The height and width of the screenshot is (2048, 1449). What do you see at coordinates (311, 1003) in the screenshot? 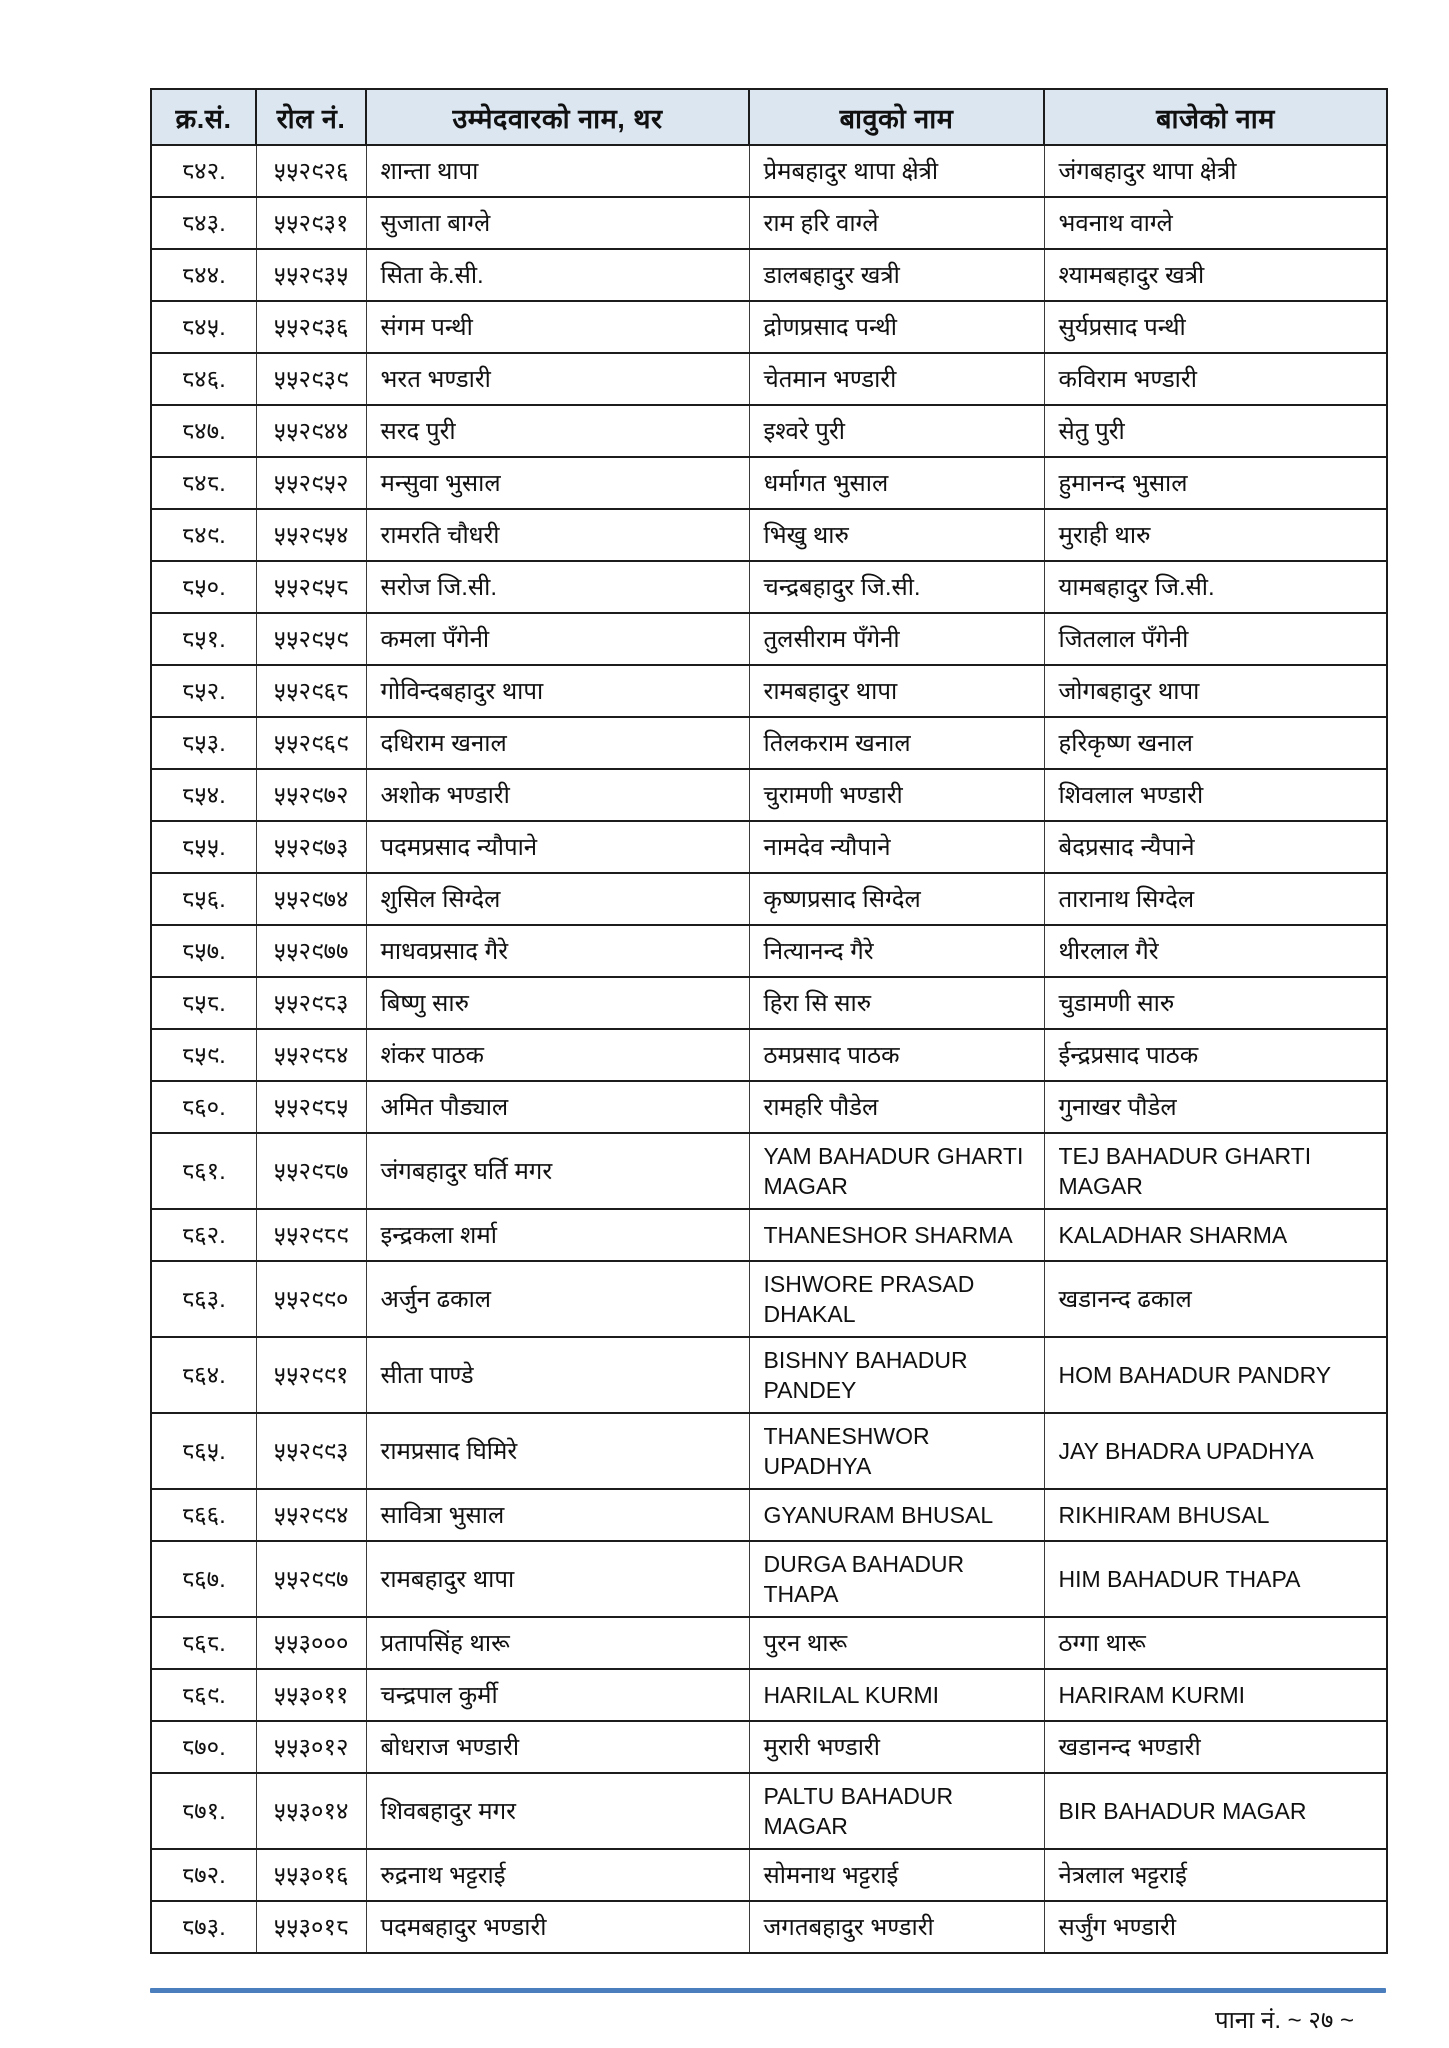
I see `roll-number-cell: ५५२९८३` at bounding box center [311, 1003].